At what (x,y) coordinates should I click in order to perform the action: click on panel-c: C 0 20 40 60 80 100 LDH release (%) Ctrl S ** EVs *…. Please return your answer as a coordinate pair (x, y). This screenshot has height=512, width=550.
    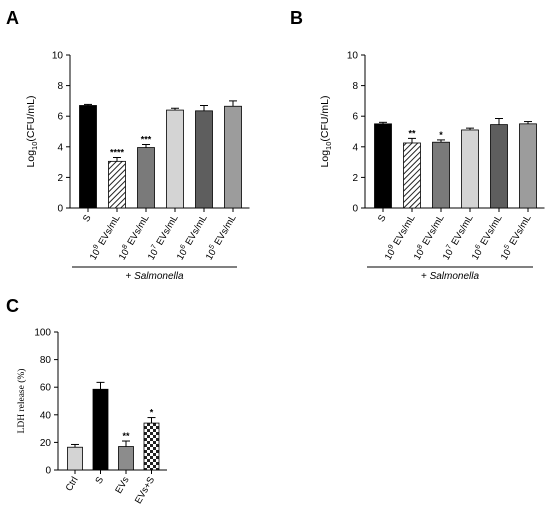
    Looking at the image, I should click on (86, 401).